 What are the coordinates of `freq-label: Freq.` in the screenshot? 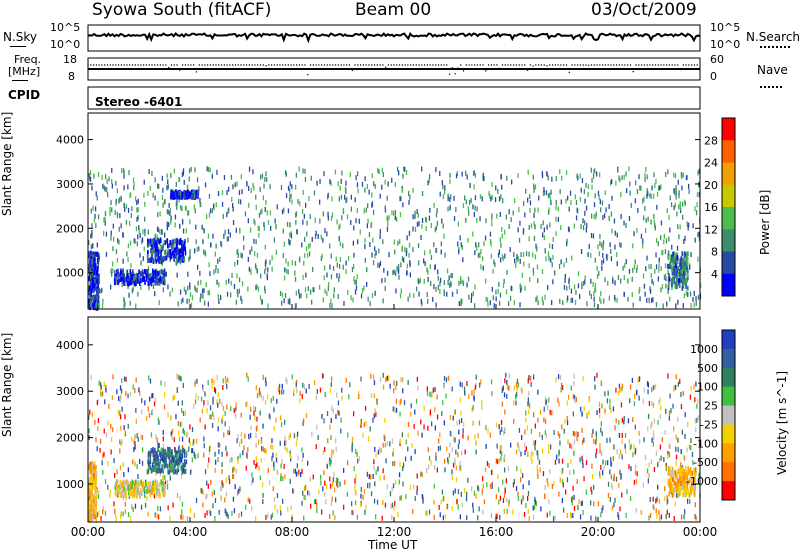 It's located at (28, 59).